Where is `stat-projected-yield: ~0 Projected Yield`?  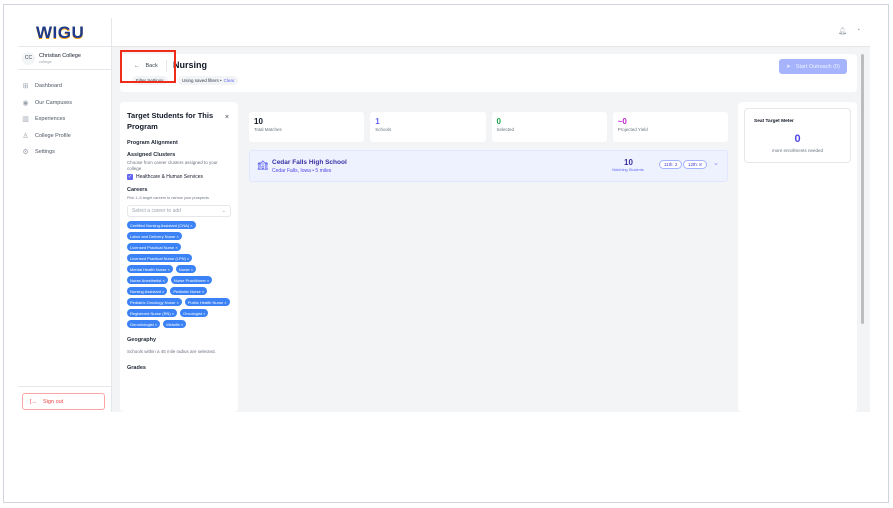
stat-projected-yield: ~0 Projected Yield is located at coordinates (670, 127).